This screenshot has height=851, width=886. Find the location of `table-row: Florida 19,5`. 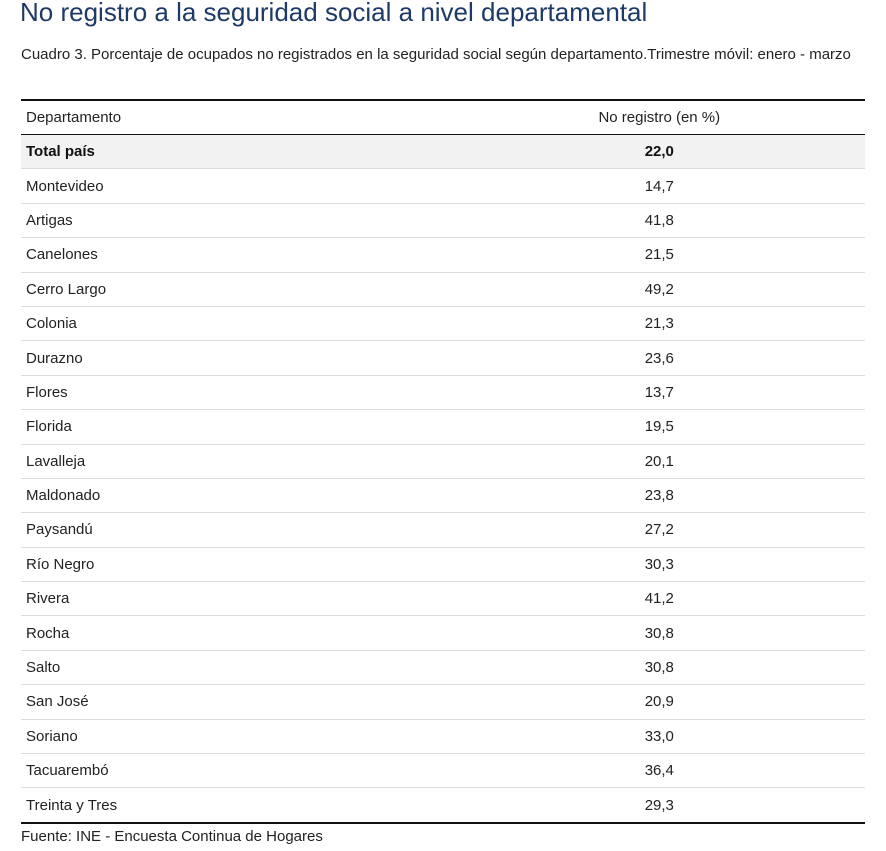

table-row: Florida 19,5 is located at coordinates (443, 427).